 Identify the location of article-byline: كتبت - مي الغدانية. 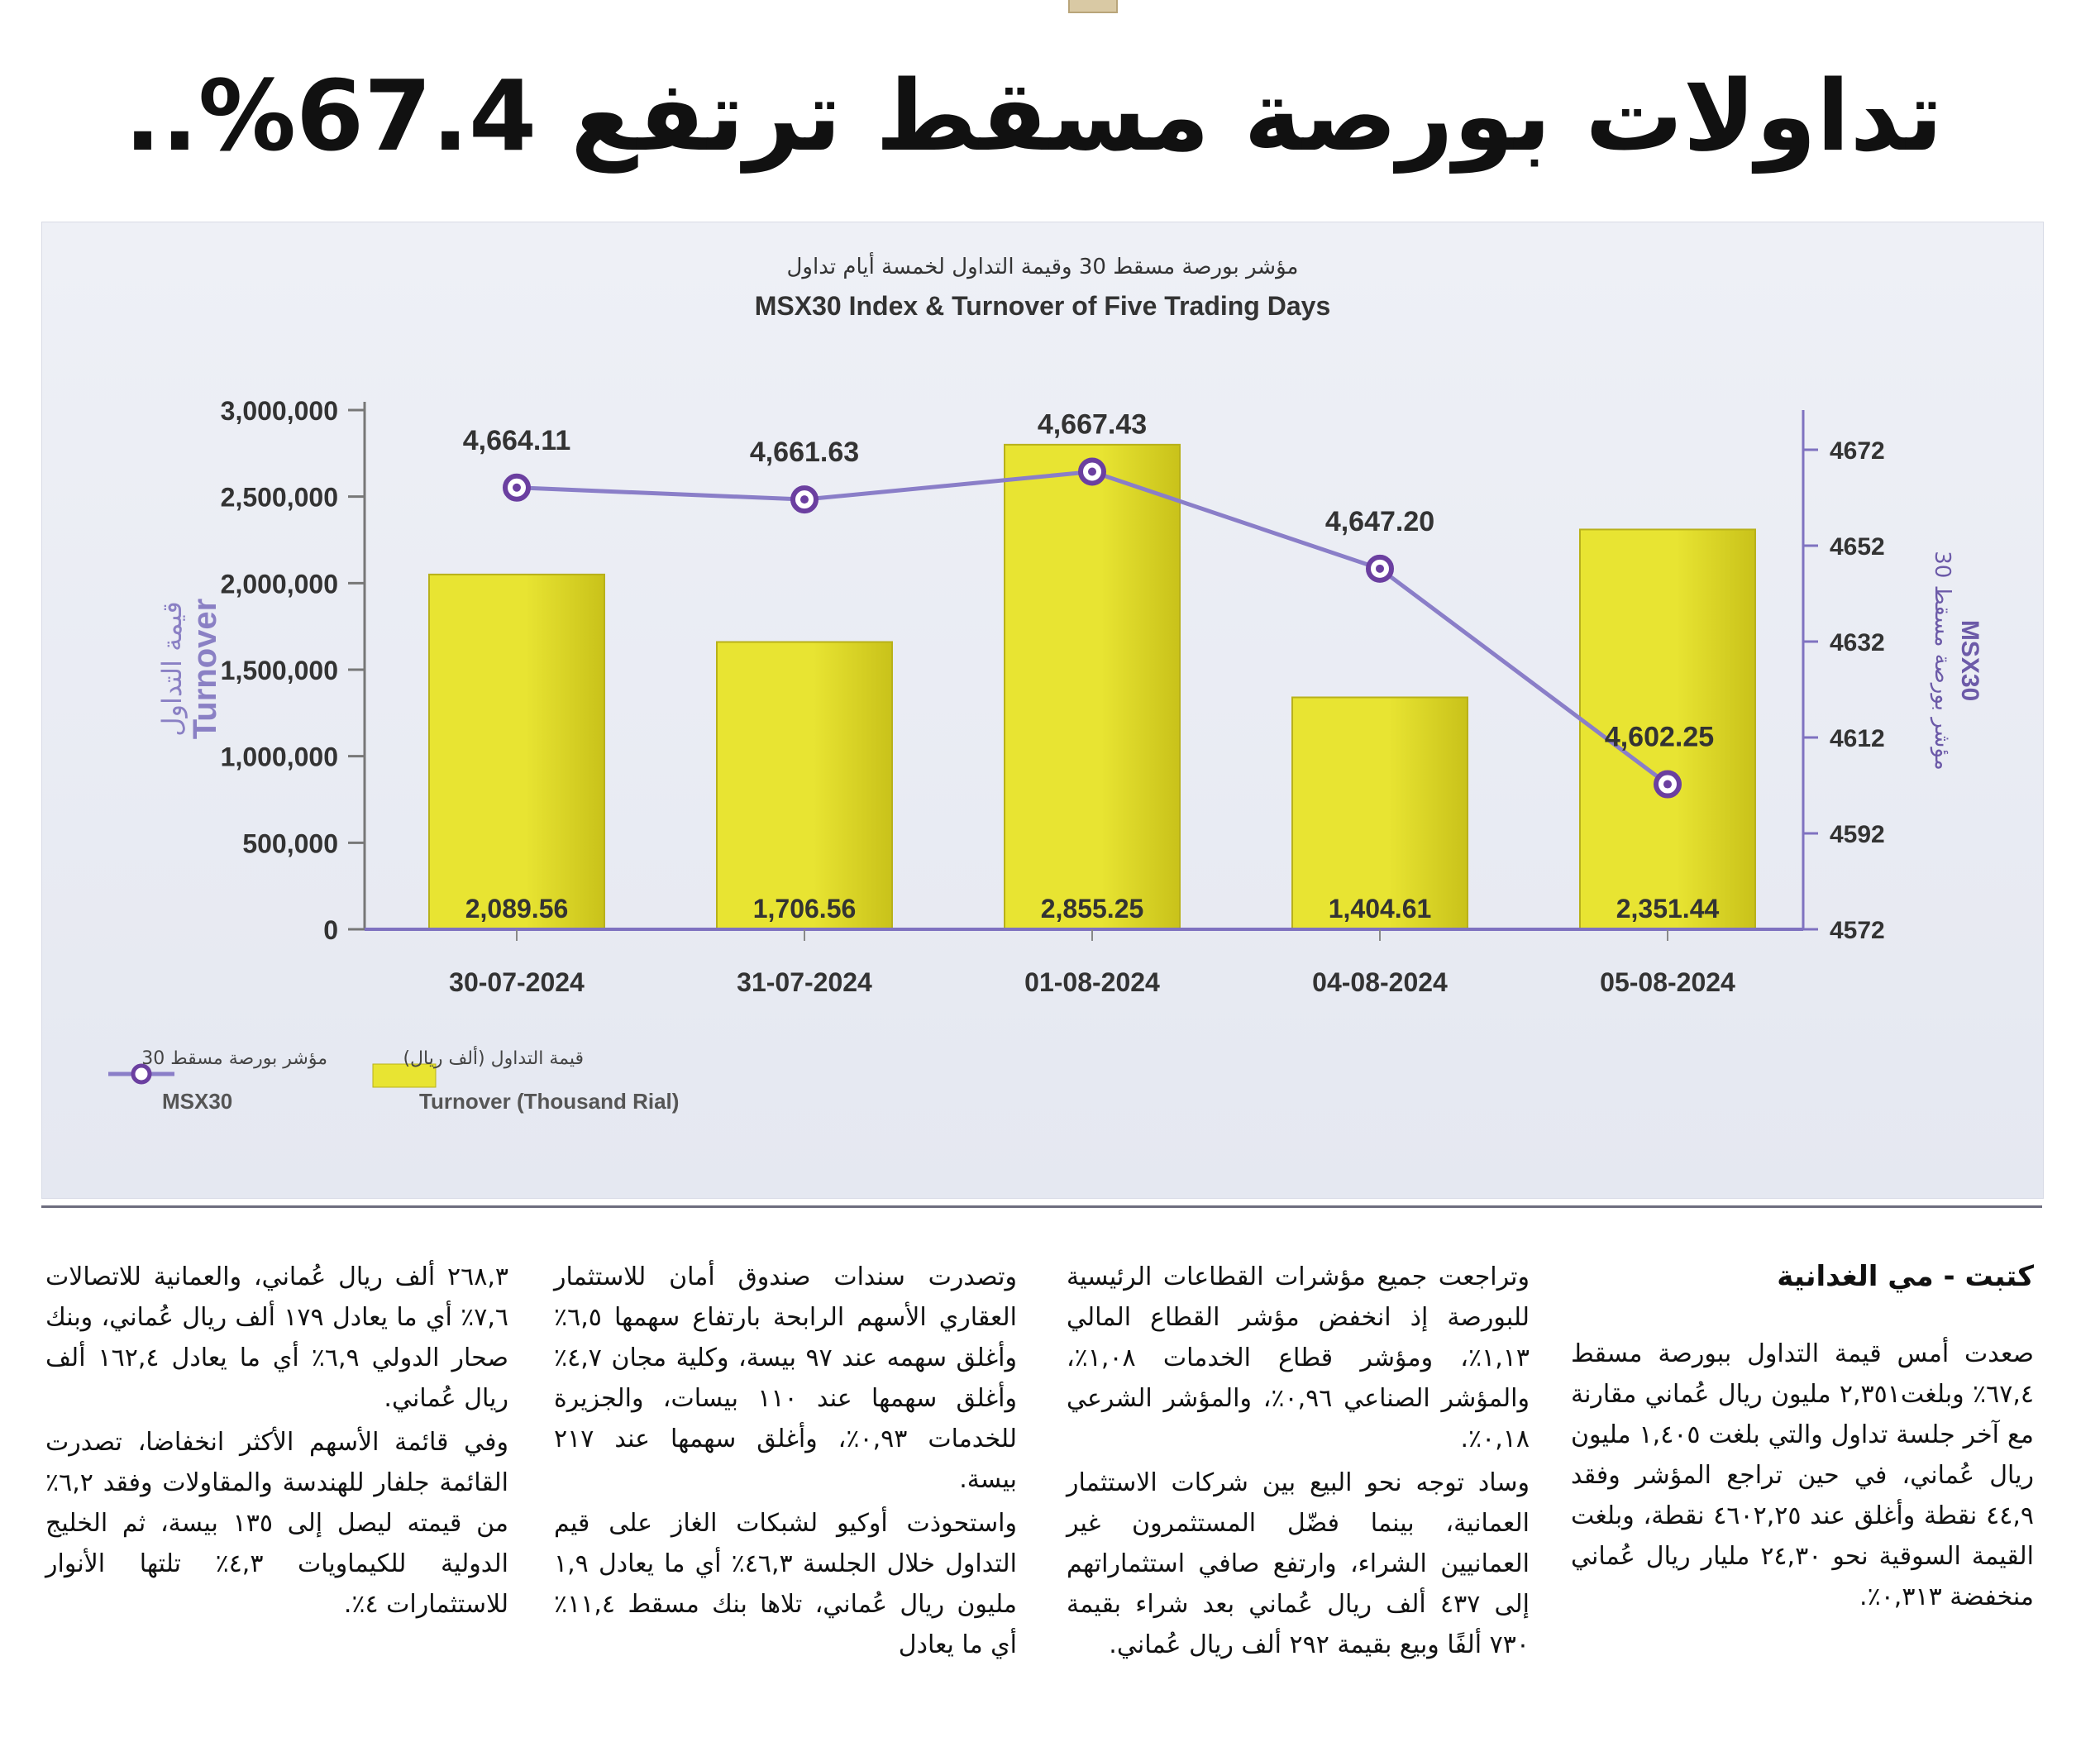
(1905, 1276).